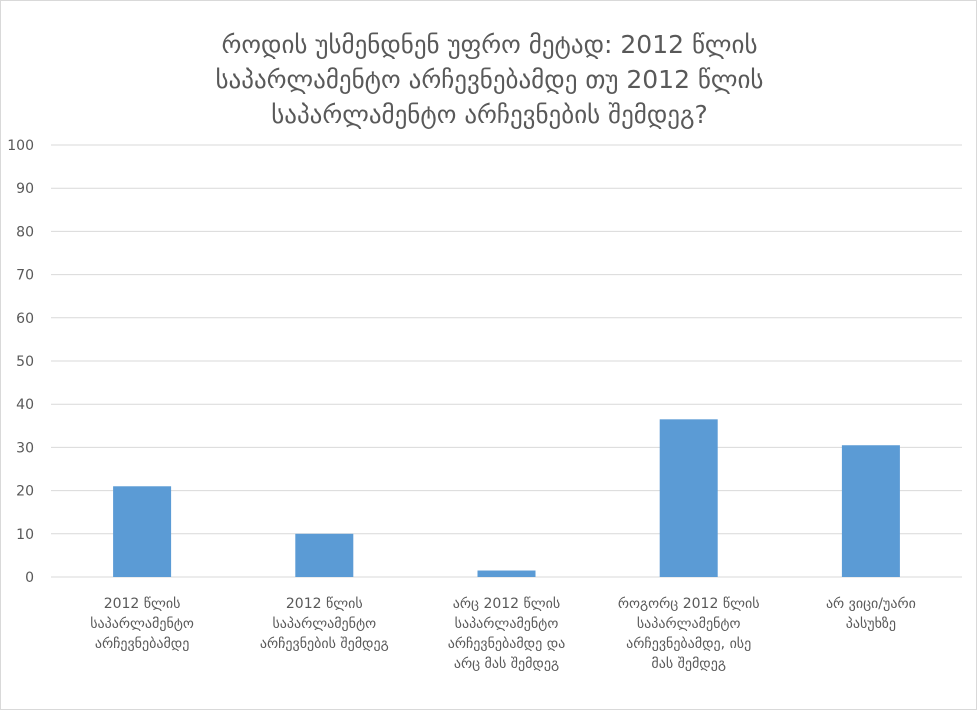  What do you see at coordinates (507, 643) in the screenshot?
I see `x-tick-label: არჩევნებამდე და` at bounding box center [507, 643].